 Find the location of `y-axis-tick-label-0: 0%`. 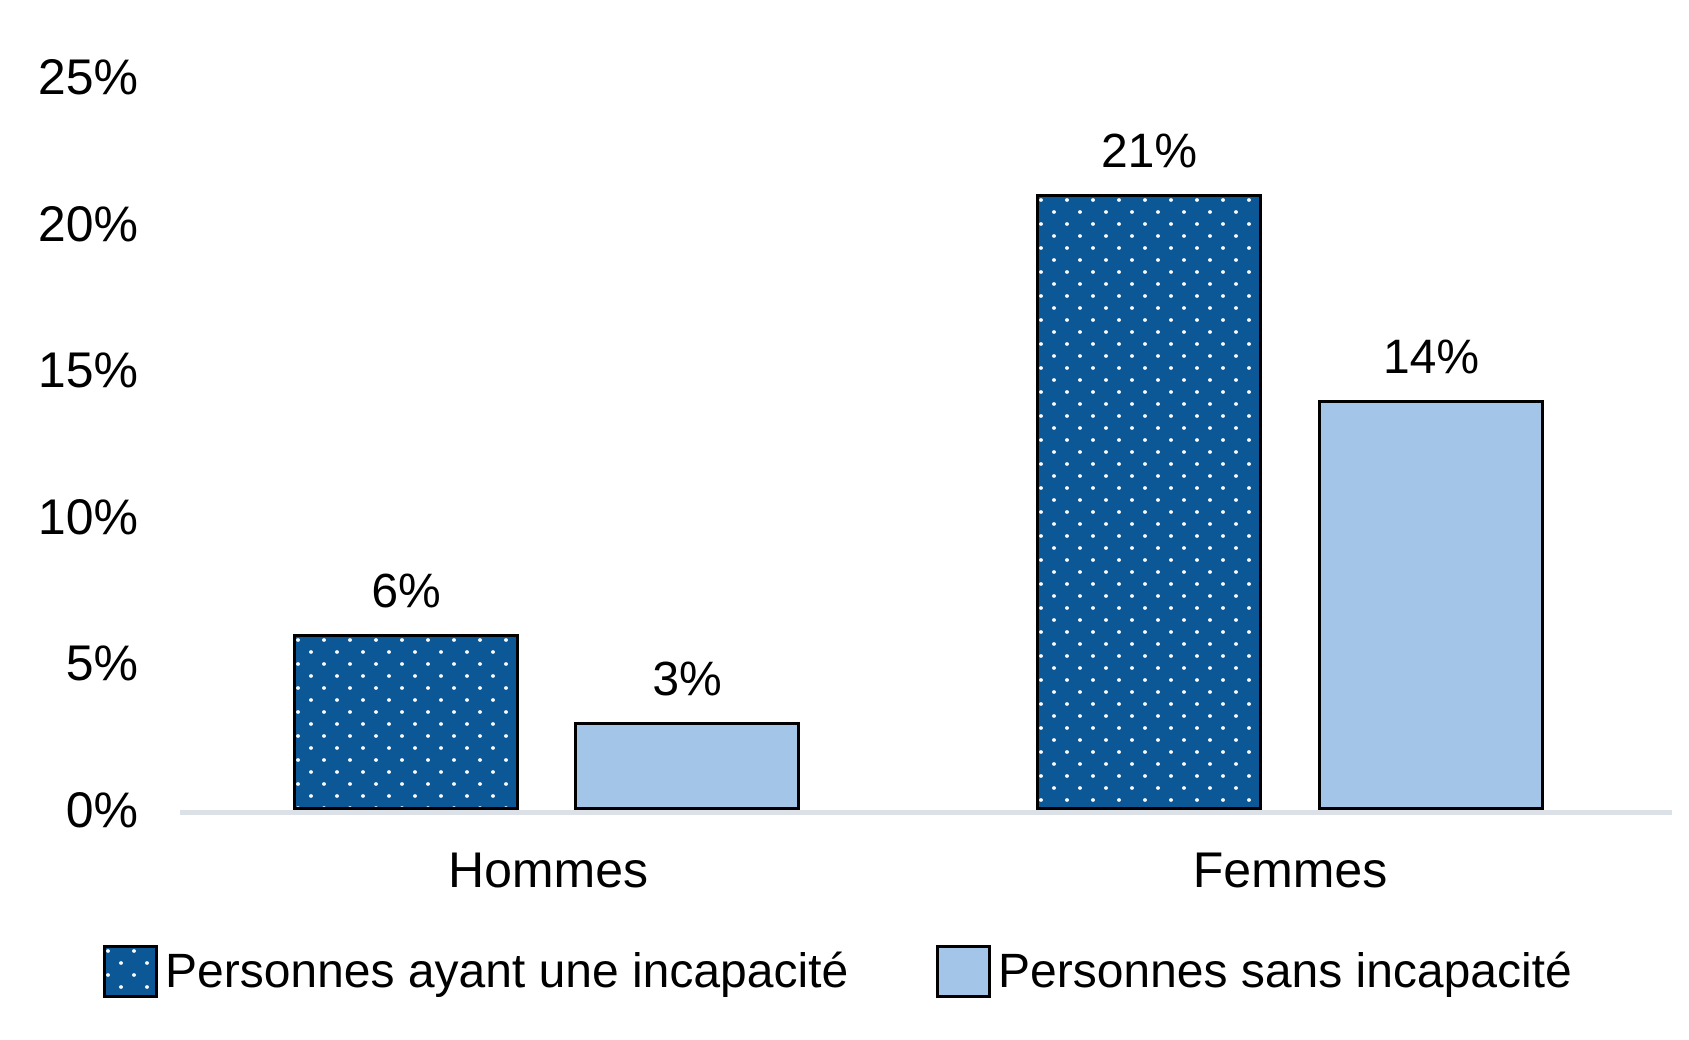

y-axis-tick-label-0: 0% is located at coordinates (101, 810).